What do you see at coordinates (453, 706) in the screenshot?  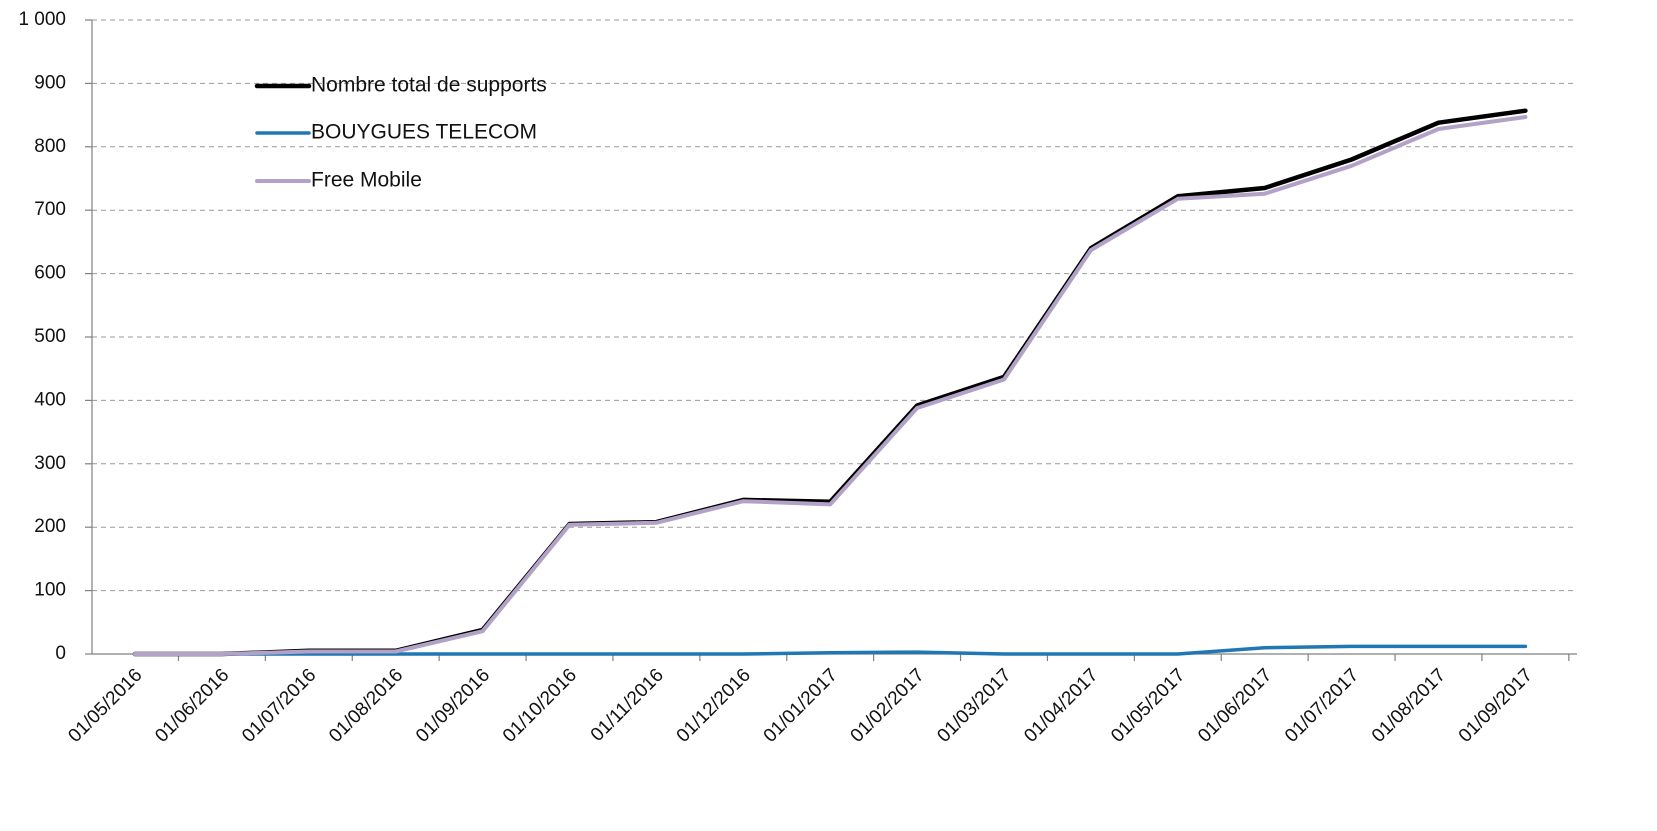 I see `x-tick-label: 01/09/2016` at bounding box center [453, 706].